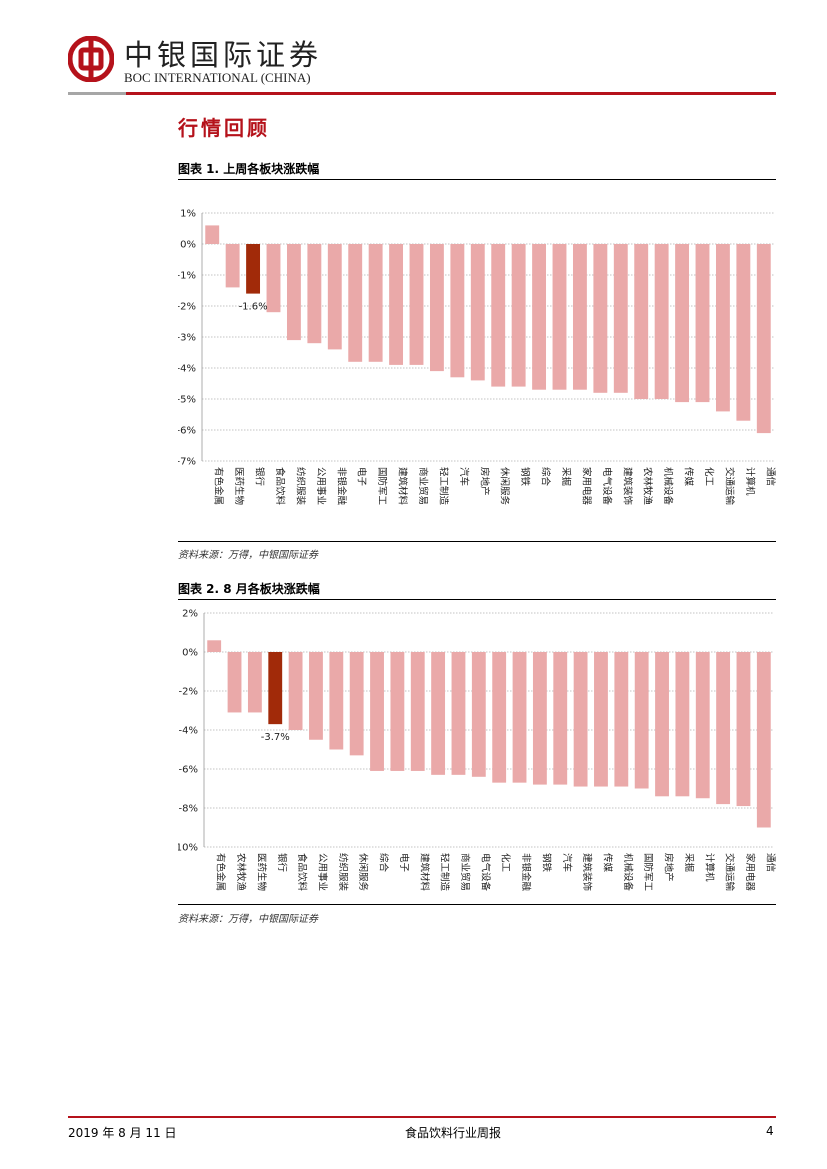  What do you see at coordinates (122, 1133) in the screenshot?
I see `footer-date: 2019 年 8 月 11 日` at bounding box center [122, 1133].